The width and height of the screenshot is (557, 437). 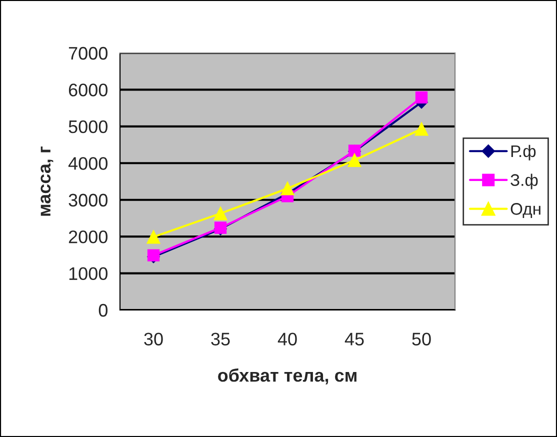 I want to click on y-tick-label: 7000, so click(x=88, y=53).